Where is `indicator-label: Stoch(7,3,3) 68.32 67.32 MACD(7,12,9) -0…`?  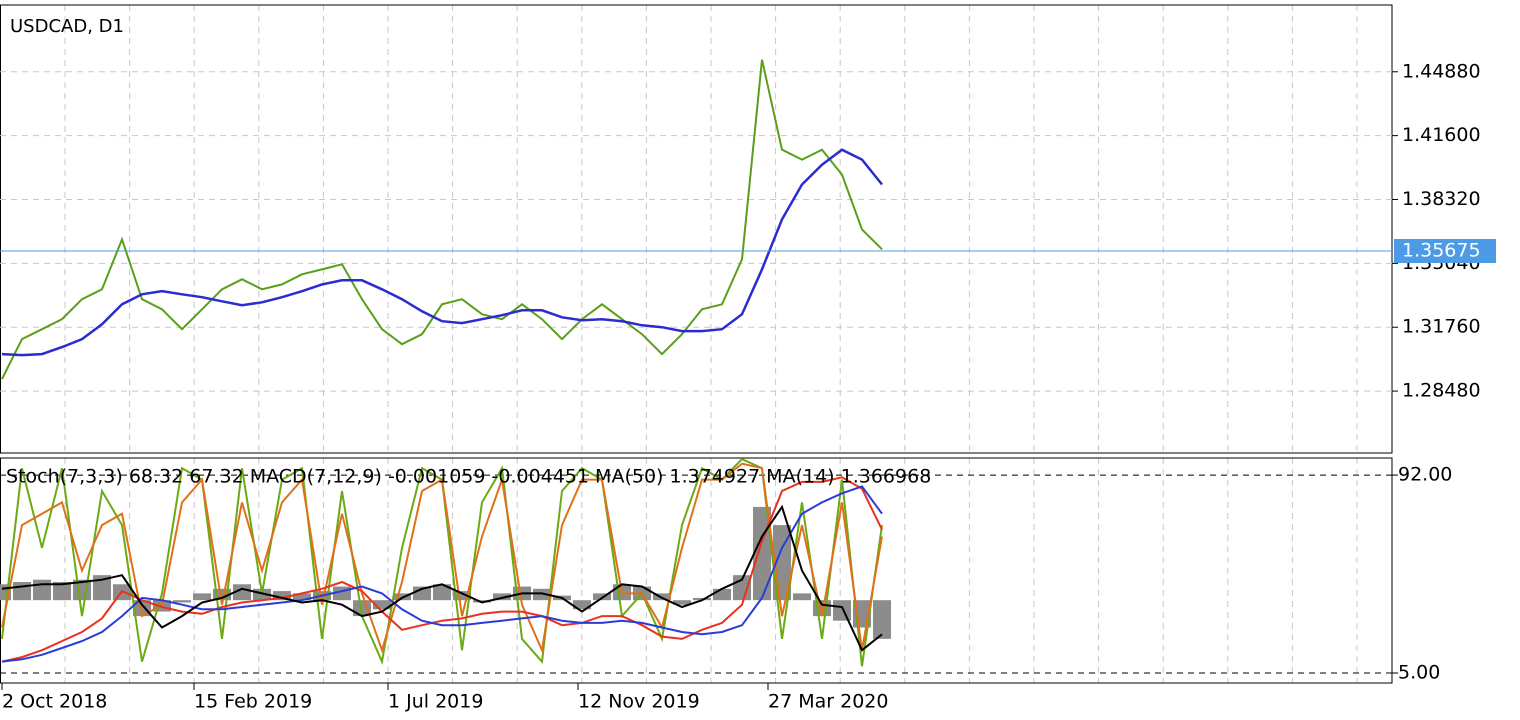
indicator-label: Stoch(7,3,3) 68.32 67.32 MACD(7,12,9) -0… is located at coordinates (468, 477).